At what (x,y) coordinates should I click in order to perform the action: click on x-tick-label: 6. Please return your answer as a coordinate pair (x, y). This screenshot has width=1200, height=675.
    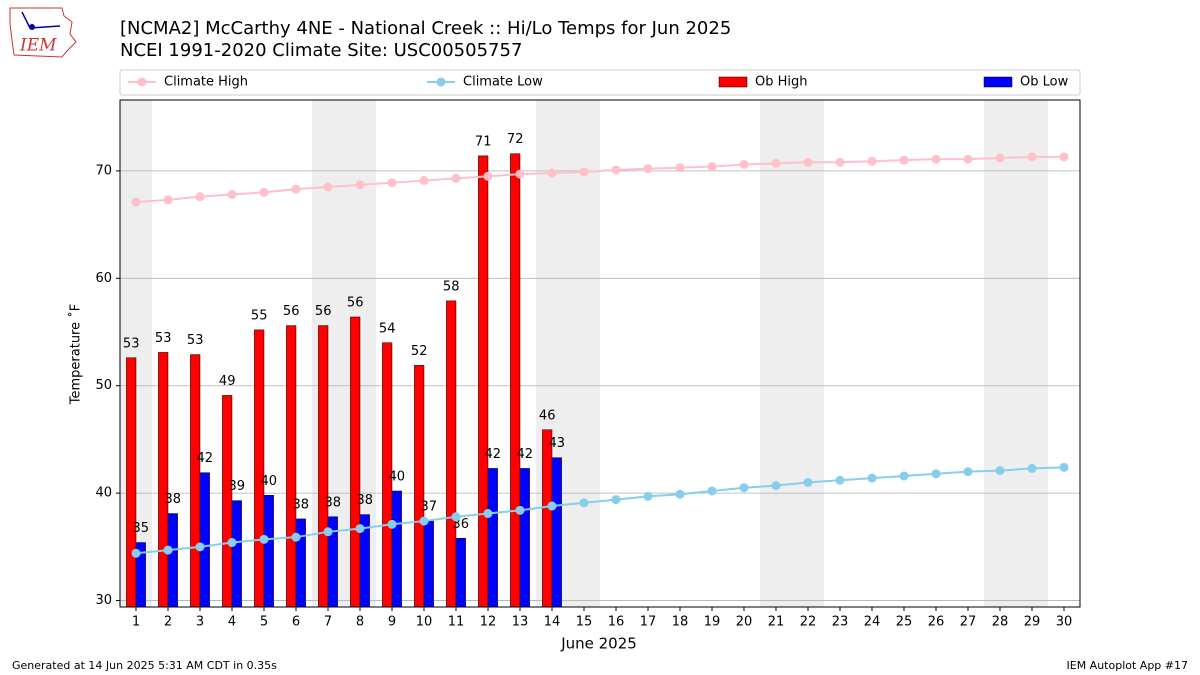
    Looking at the image, I should click on (296, 622).